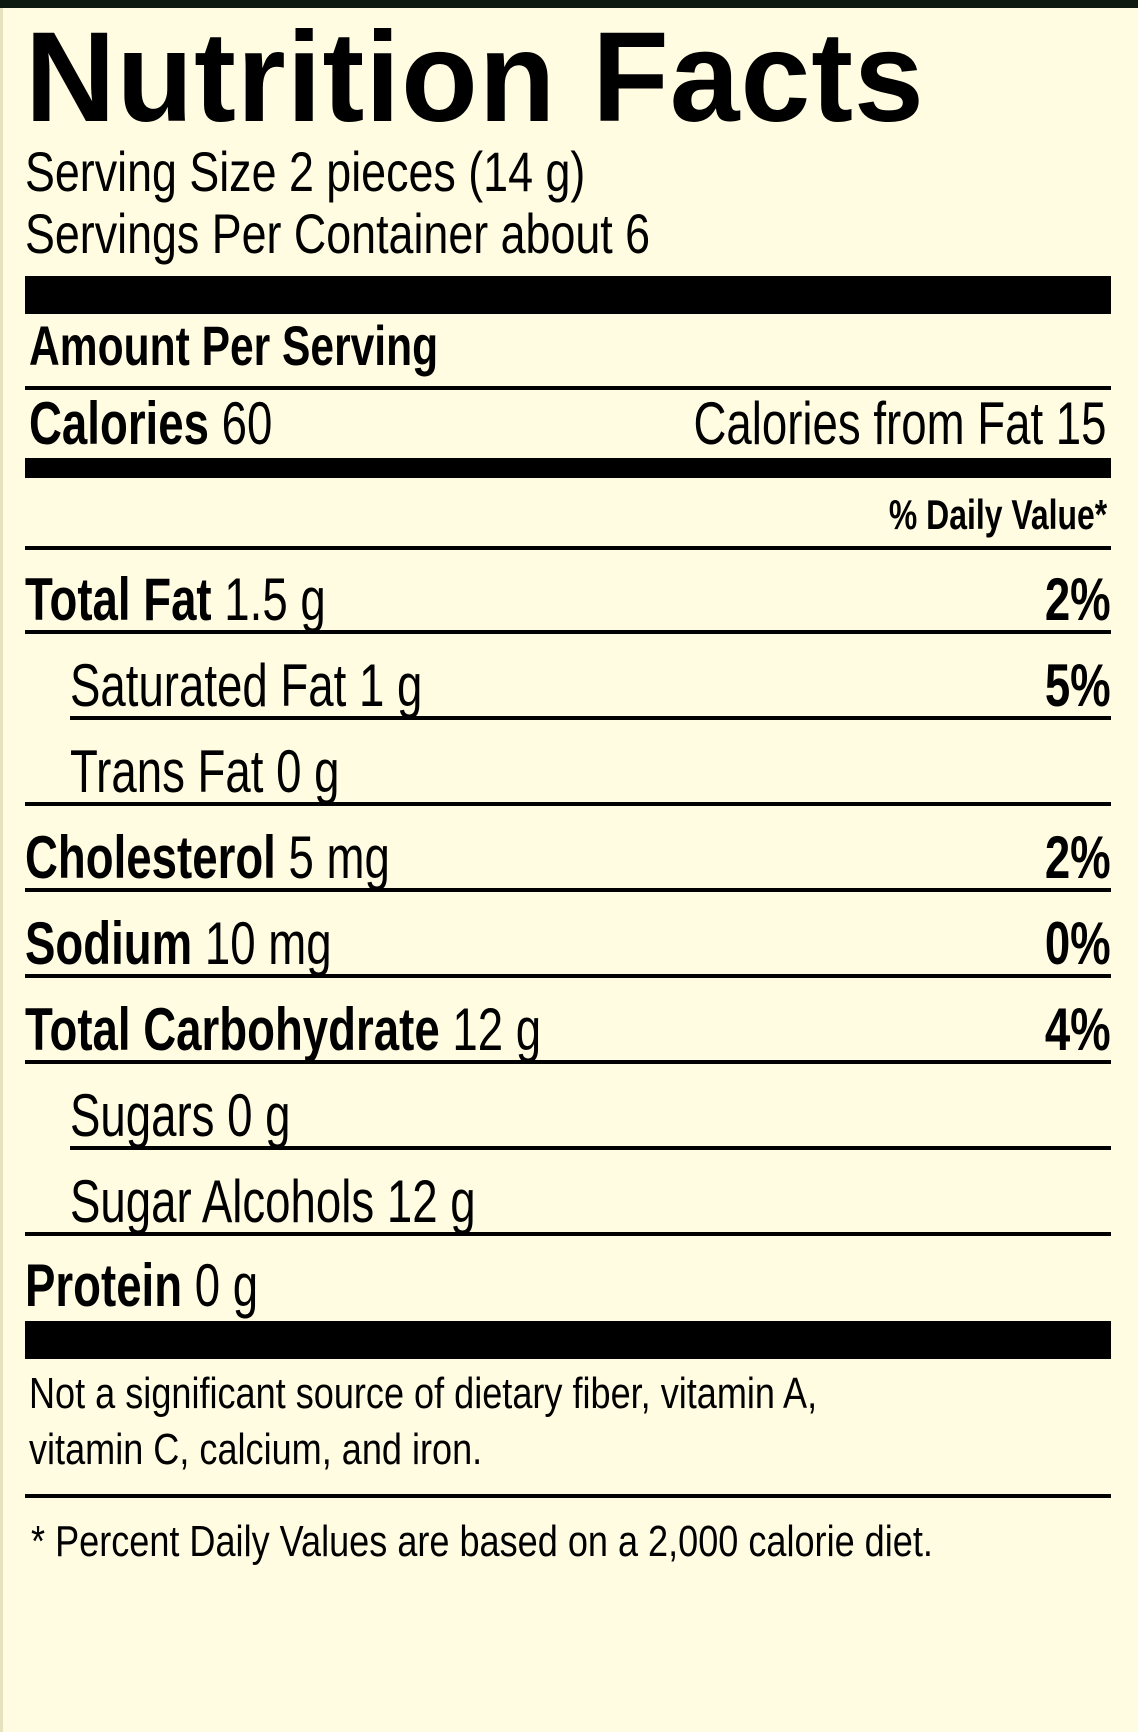  What do you see at coordinates (273, 1201) in the screenshot?
I see `nutrient-row-sugar-alcohols: Sugar Alcohols 12 g` at bounding box center [273, 1201].